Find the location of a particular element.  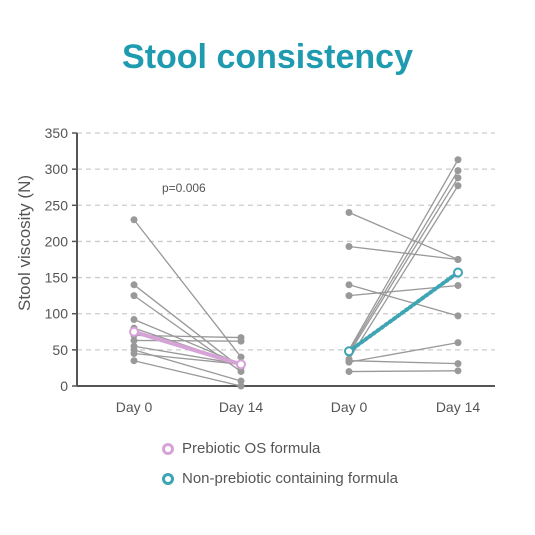

legend-swatch-non-prebiotic is located at coordinates (168, 478).